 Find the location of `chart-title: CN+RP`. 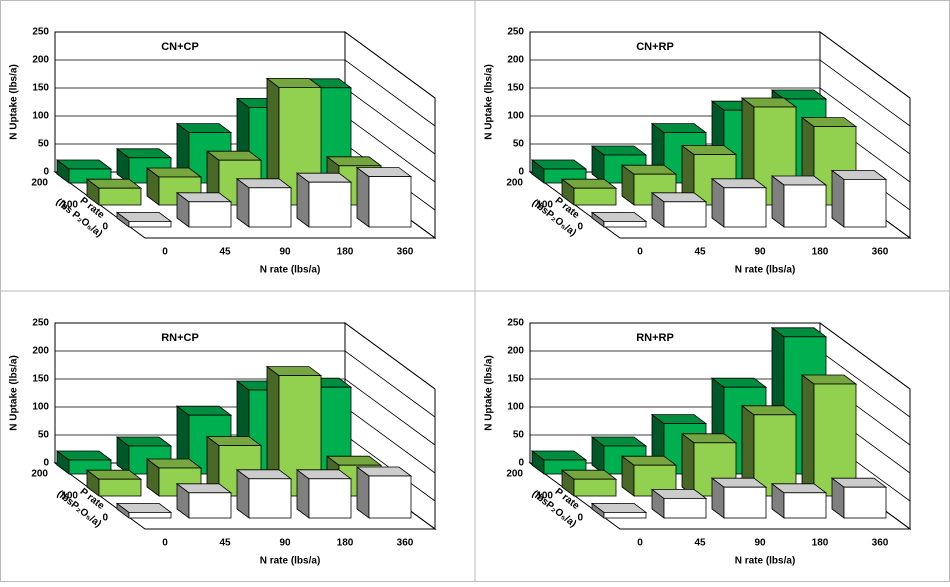

chart-title: CN+RP is located at coordinates (655, 47).